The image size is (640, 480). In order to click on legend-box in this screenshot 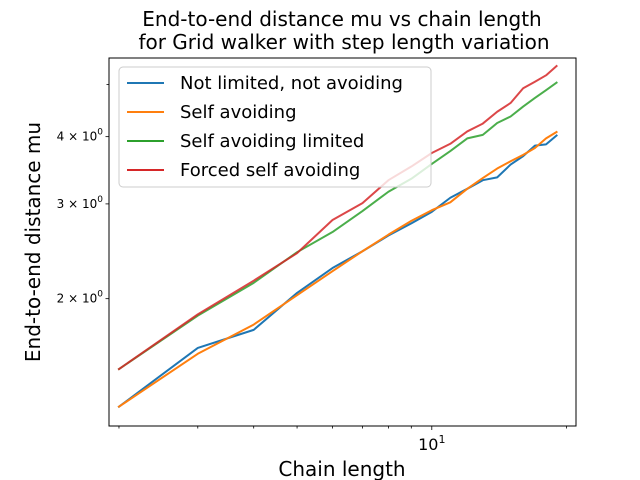, I will do `click(275, 127)`.